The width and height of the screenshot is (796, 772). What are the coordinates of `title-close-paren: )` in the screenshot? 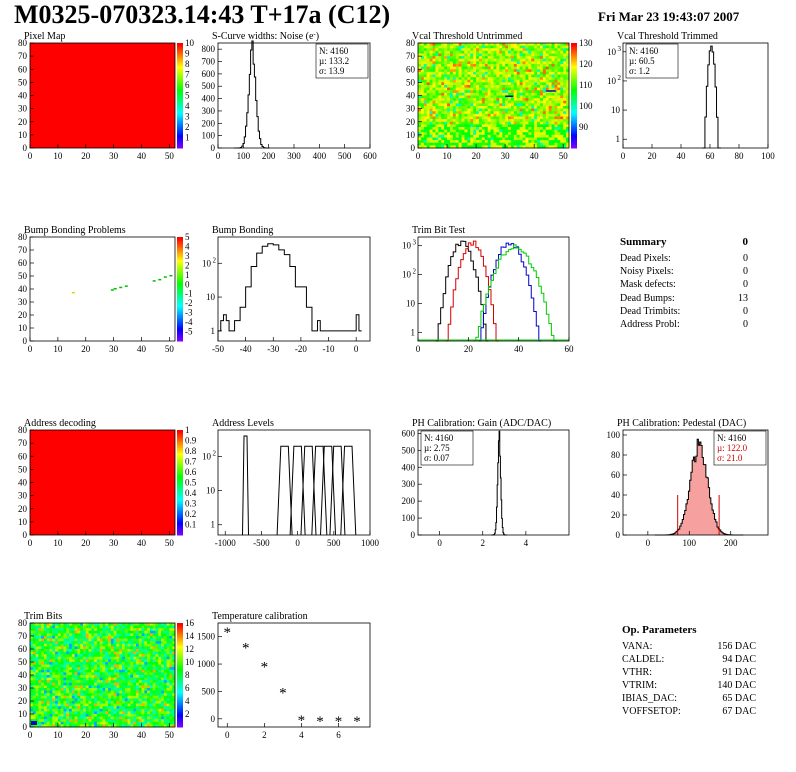 It's located at (317, 36).